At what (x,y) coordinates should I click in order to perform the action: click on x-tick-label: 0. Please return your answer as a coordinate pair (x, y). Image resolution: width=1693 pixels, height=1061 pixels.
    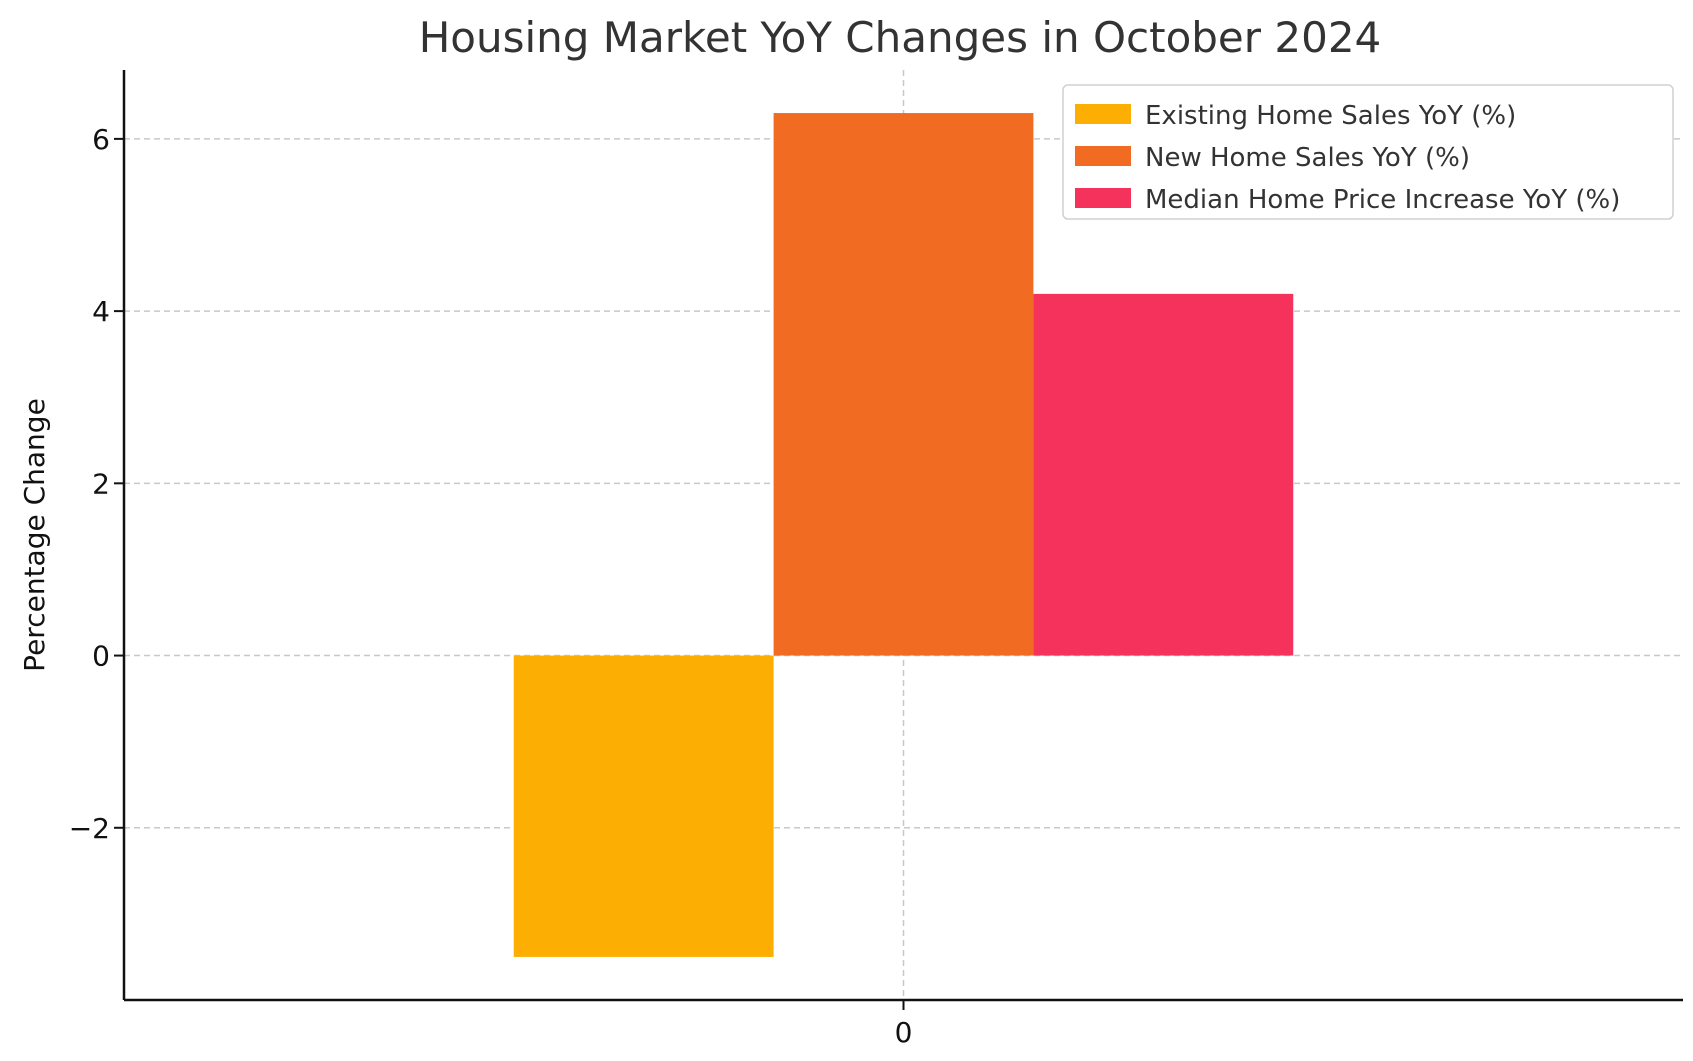
    Looking at the image, I should click on (904, 1032).